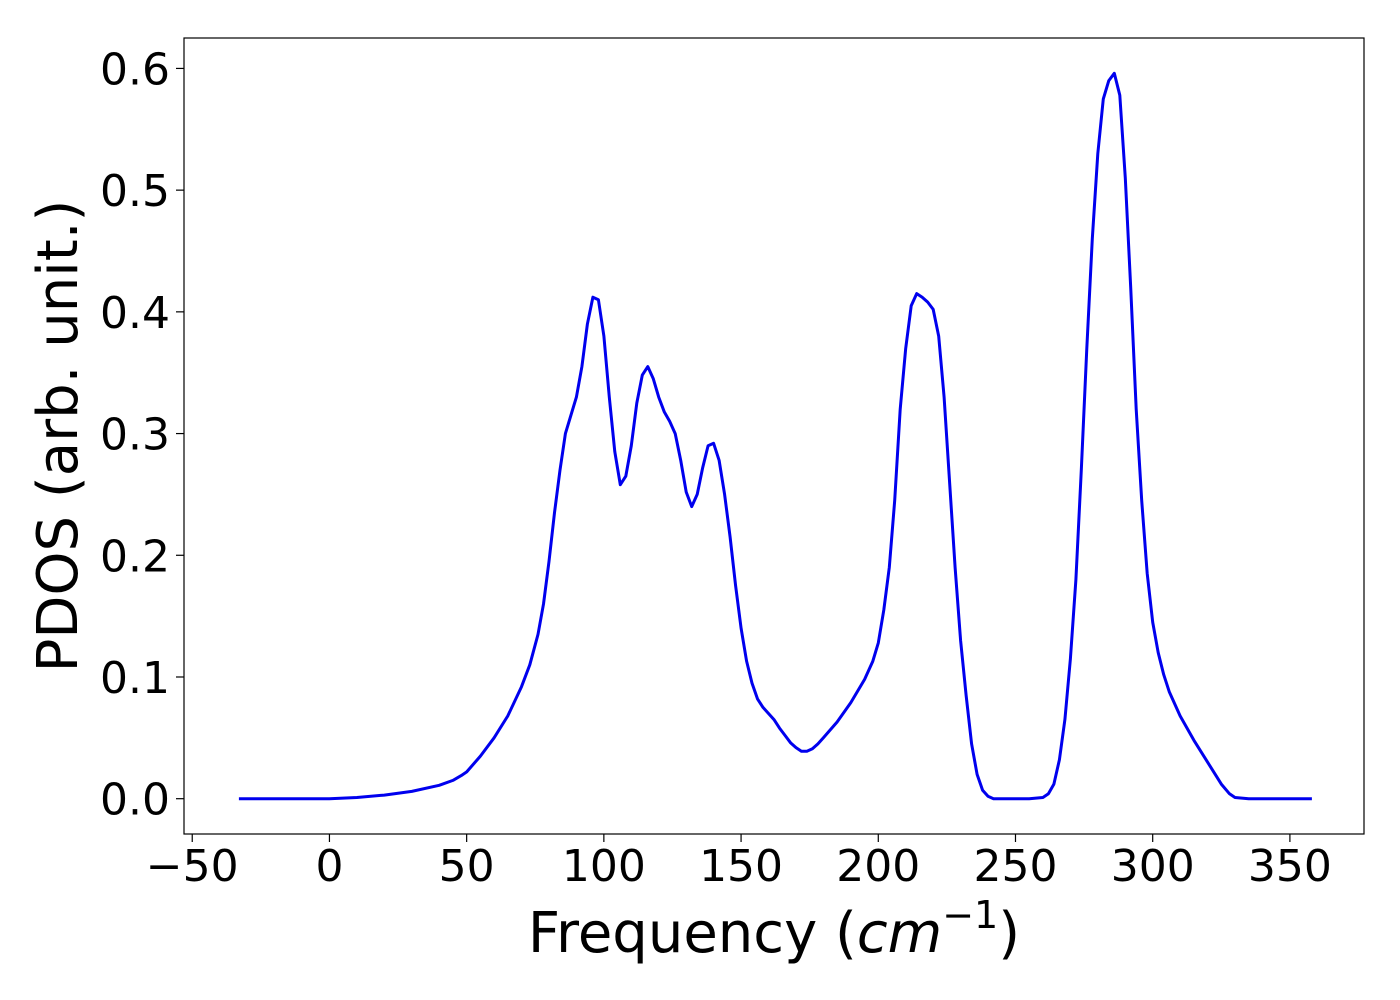 Image resolution: width=1400 pixels, height=1000 pixels. Describe the element at coordinates (58, 436) in the screenshot. I see `y-axis-label: PDOS (arb. unit.)` at that location.